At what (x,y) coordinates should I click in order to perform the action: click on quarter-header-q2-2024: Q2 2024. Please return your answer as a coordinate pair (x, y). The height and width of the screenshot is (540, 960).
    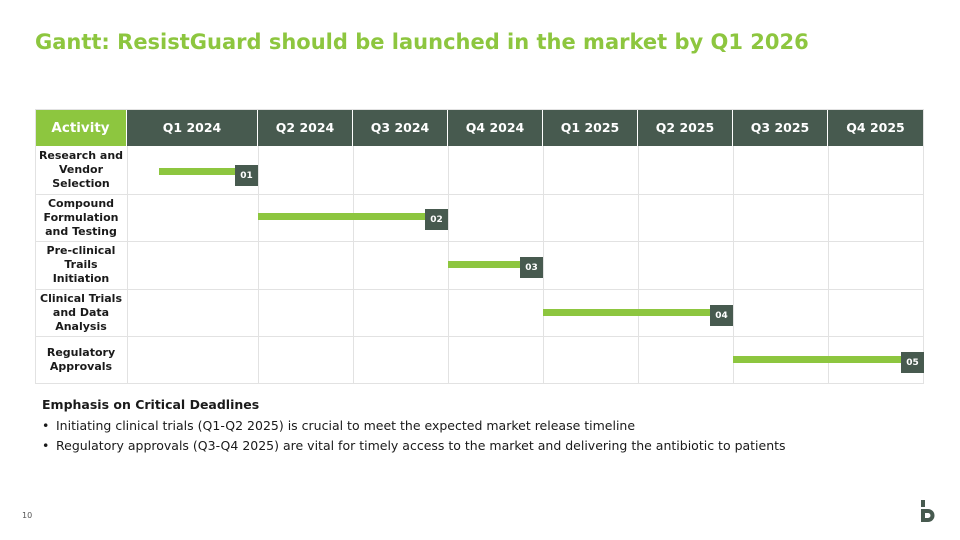
    Looking at the image, I should click on (305, 127).